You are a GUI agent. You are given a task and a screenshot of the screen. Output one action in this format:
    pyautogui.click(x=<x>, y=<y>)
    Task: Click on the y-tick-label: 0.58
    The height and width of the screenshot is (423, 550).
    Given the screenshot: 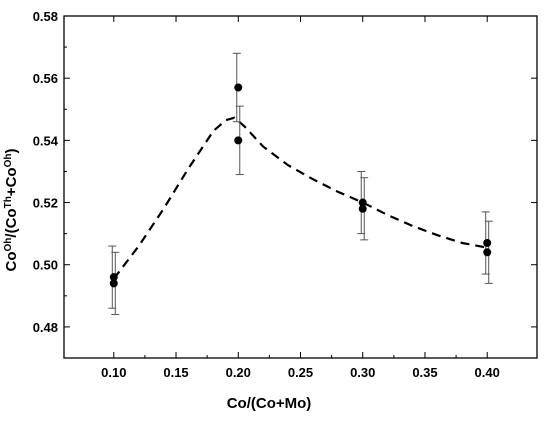 What is the action you would take?
    pyautogui.click(x=45, y=16)
    